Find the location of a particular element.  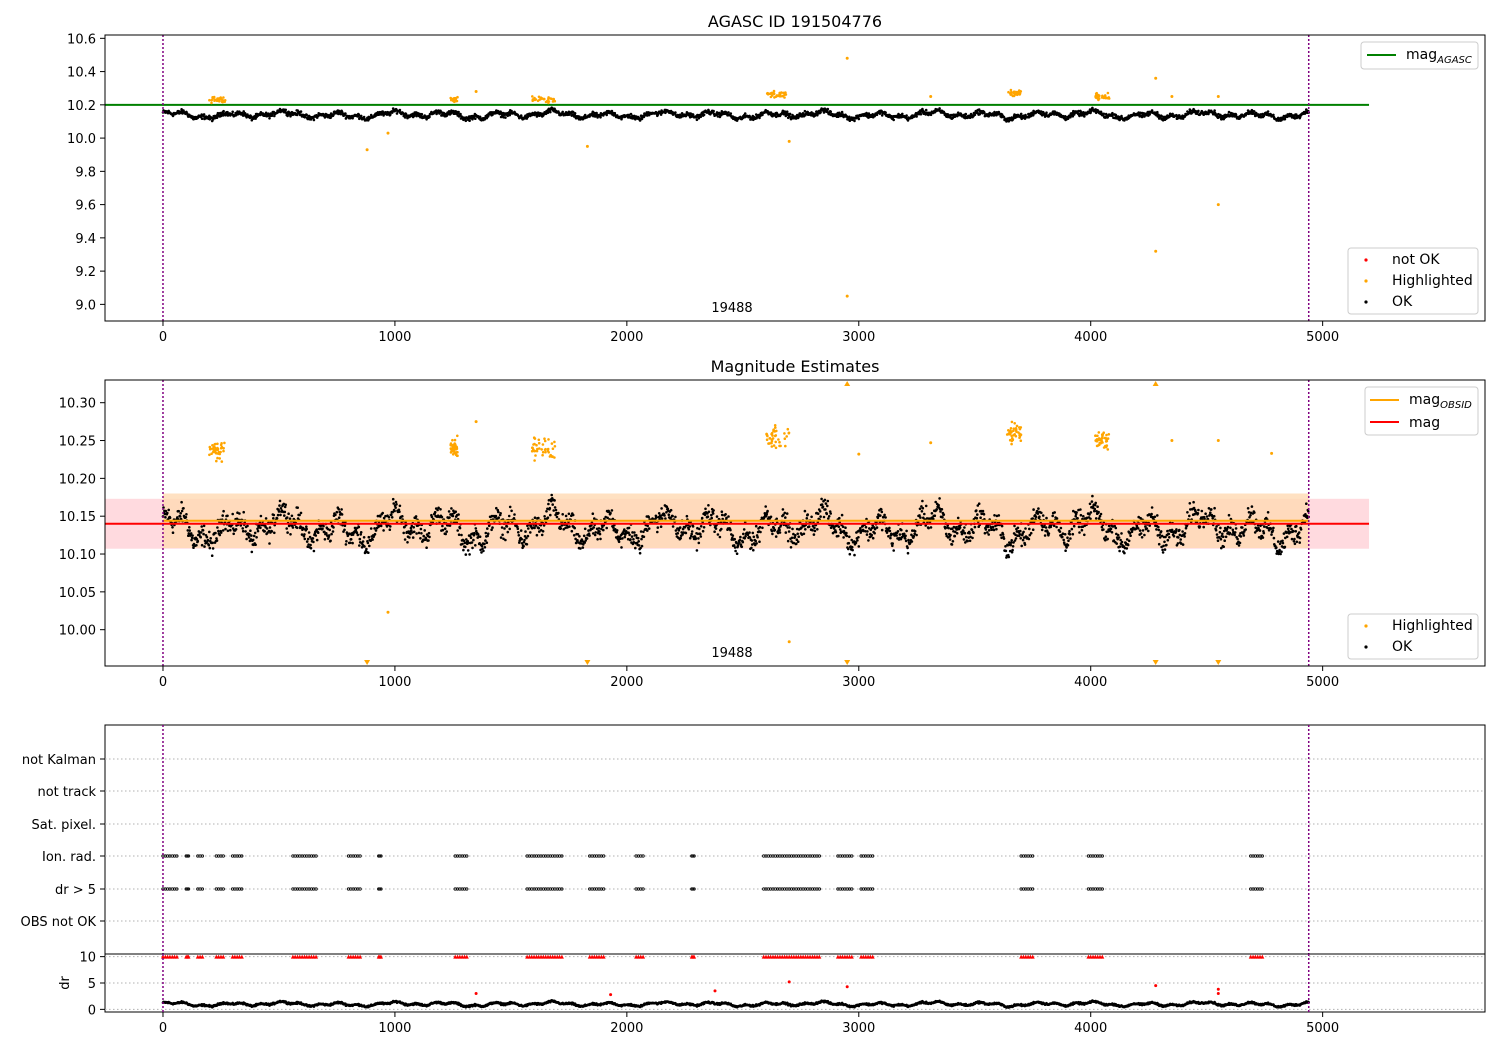

agasc-obsid-label: 19488 is located at coordinates (731, 308).